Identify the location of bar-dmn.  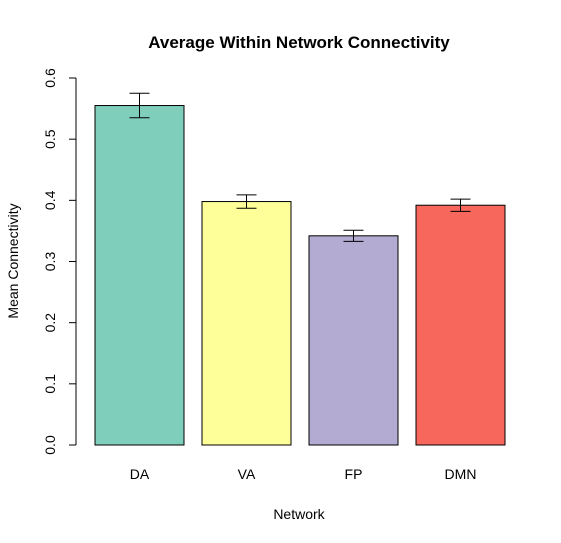
(460, 325).